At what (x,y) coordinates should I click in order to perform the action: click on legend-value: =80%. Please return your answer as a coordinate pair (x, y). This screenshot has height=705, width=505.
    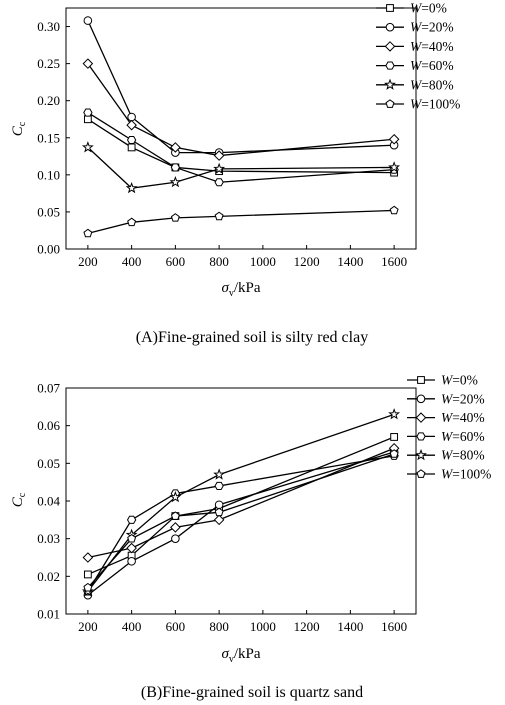
    Looking at the image, I should click on (468, 455).